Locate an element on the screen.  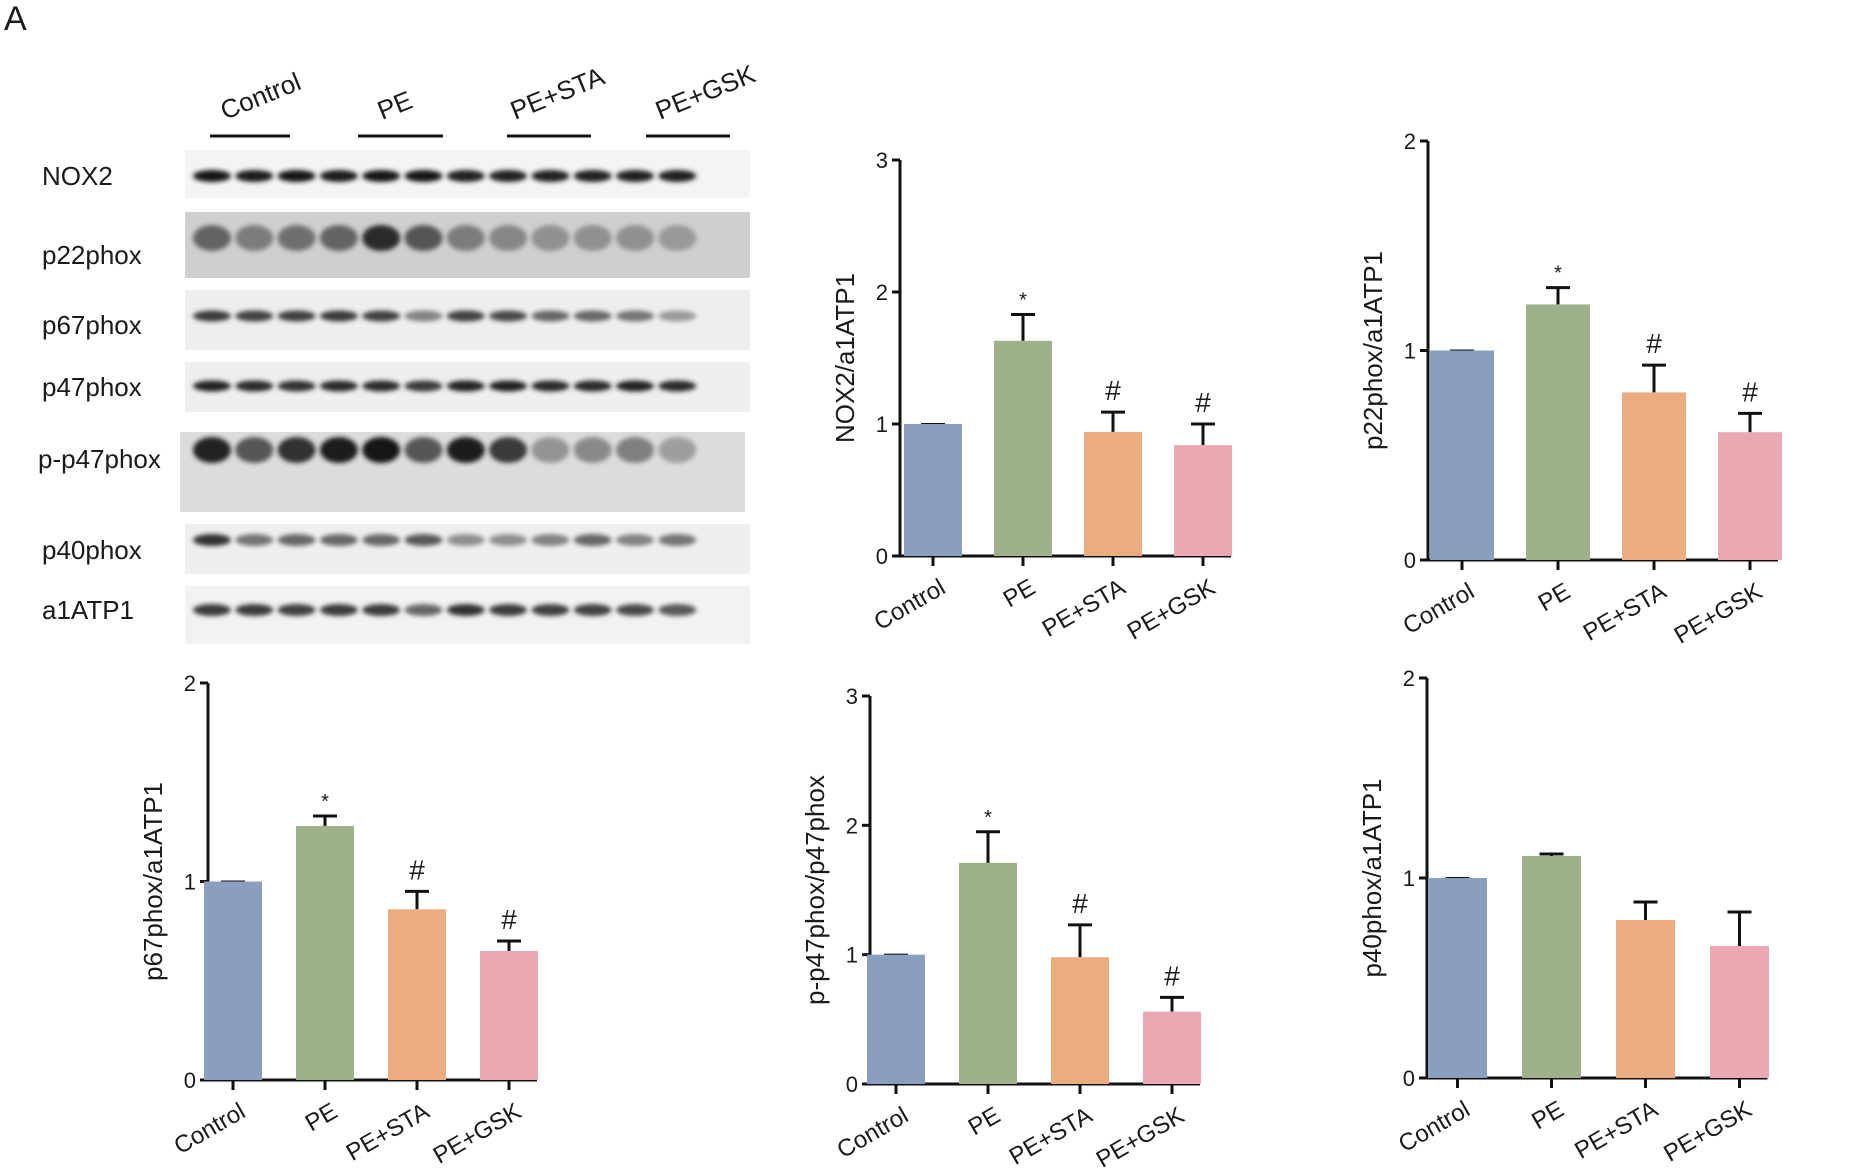
blot-row-label: p22phox is located at coordinates (92, 255).